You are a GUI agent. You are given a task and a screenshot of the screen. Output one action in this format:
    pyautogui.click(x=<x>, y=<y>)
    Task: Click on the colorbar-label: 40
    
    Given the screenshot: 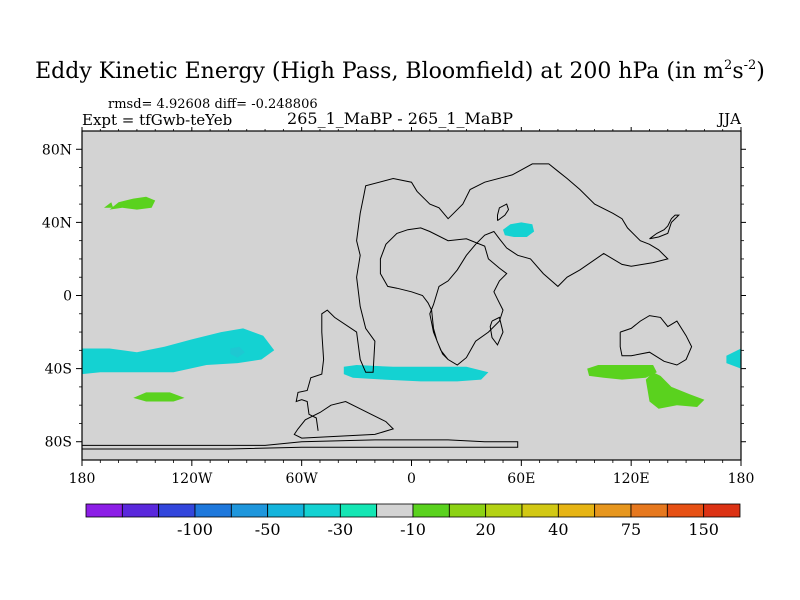 What is the action you would take?
    pyautogui.click(x=558, y=529)
    